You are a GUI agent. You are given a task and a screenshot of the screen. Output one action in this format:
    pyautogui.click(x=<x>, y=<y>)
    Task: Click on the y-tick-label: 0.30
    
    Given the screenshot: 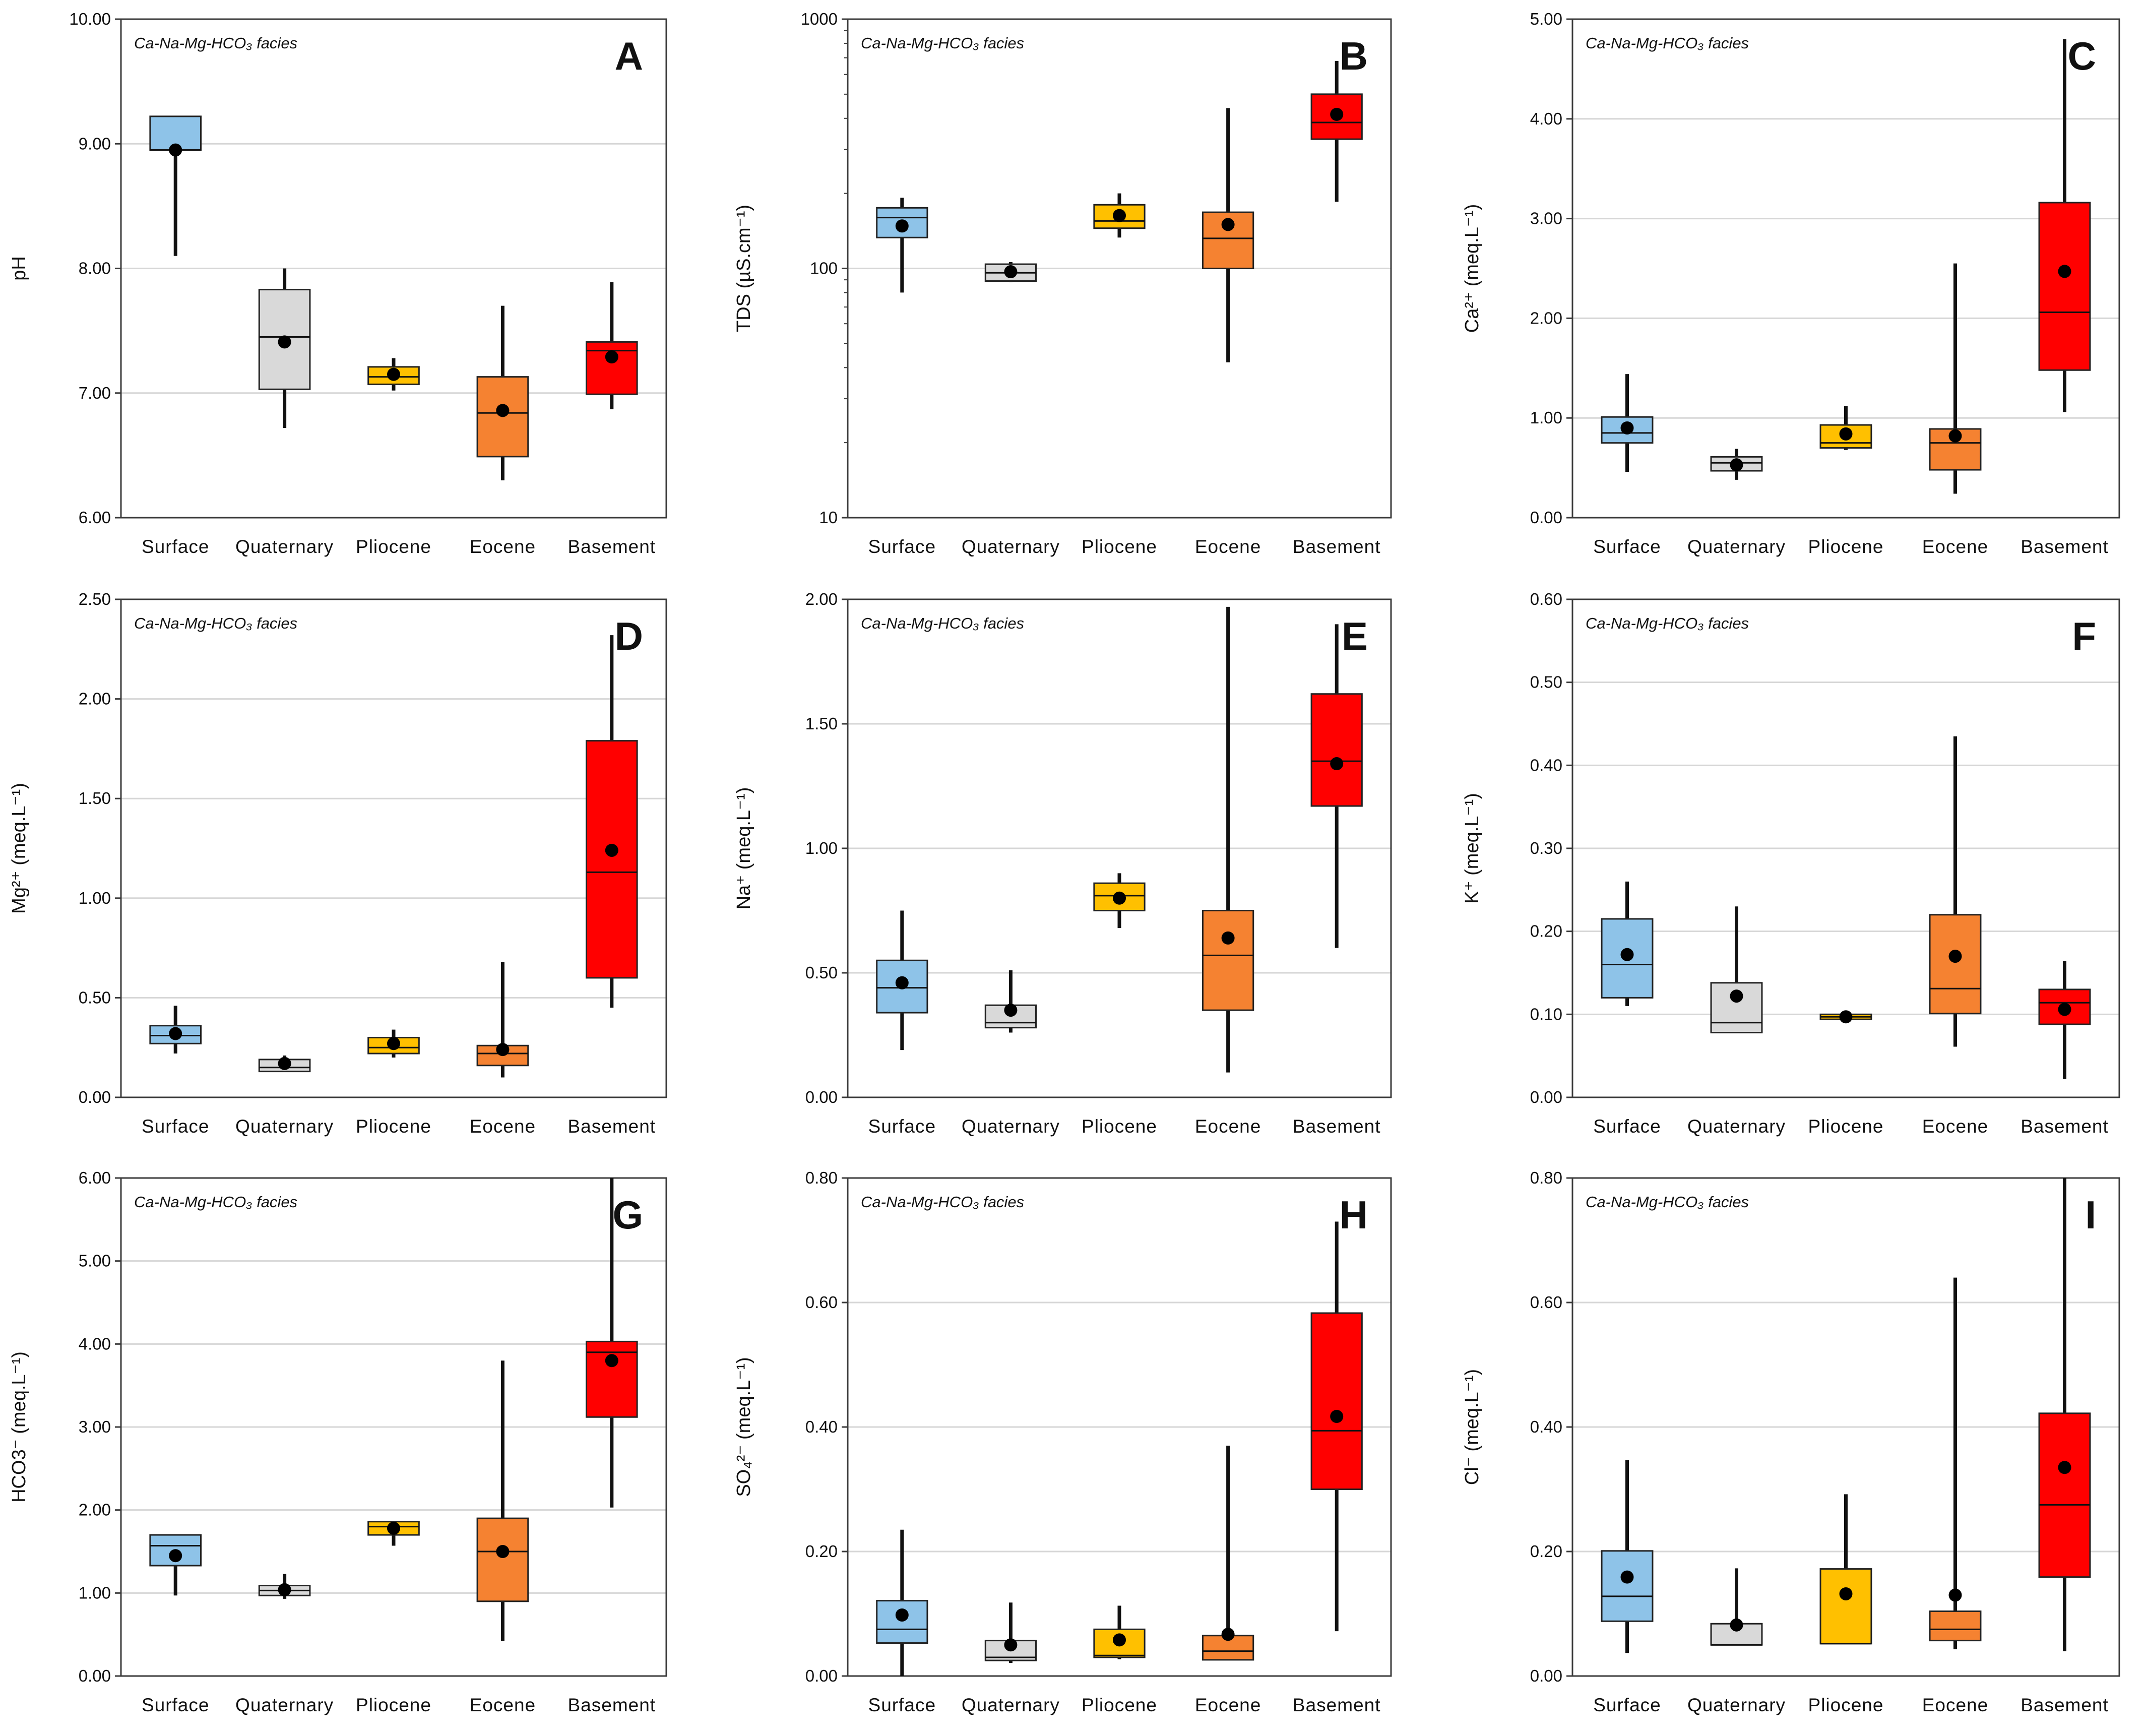 What is the action you would take?
    pyautogui.click(x=1546, y=848)
    